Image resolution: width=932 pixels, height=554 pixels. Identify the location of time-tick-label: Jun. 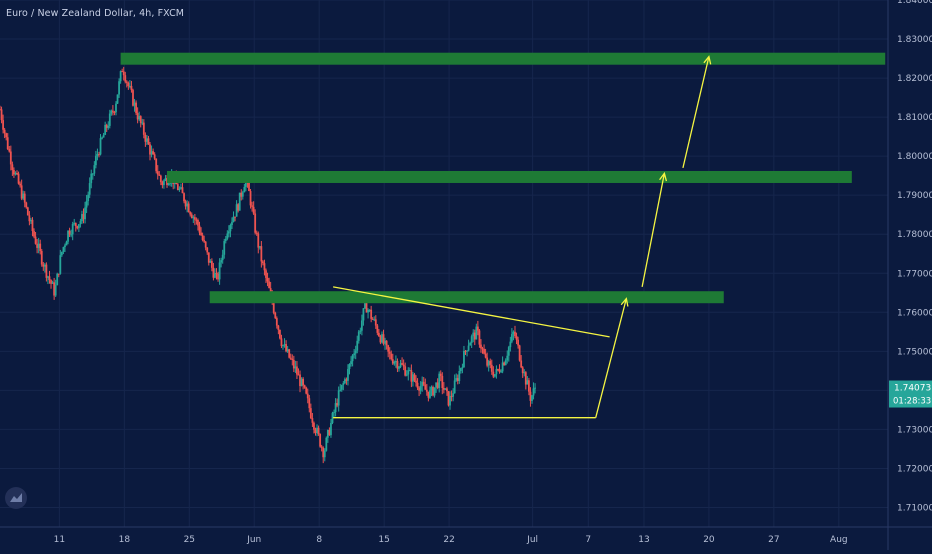
(253, 540).